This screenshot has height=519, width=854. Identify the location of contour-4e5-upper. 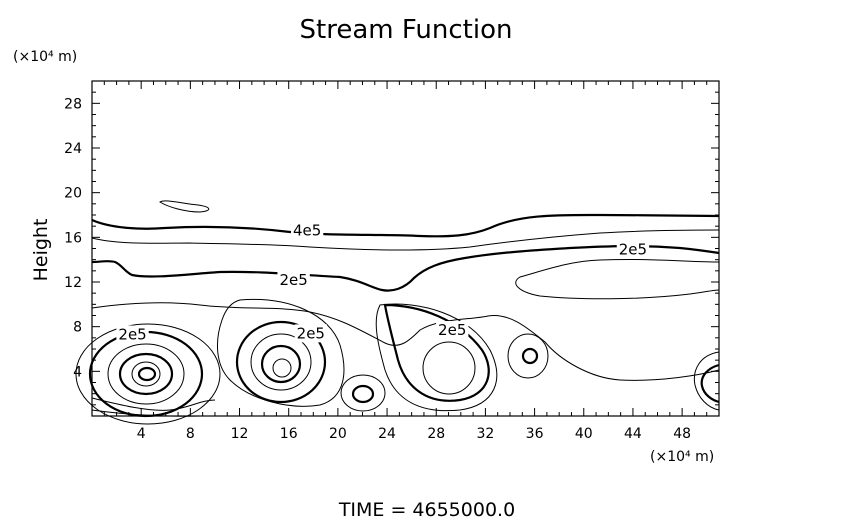
(405, 225).